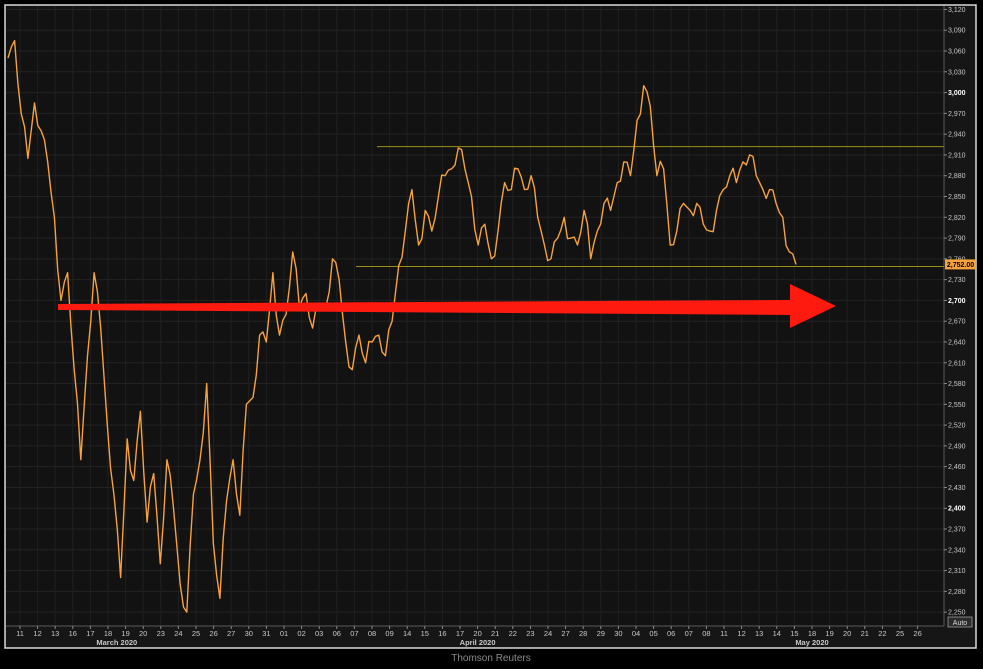 The width and height of the screenshot is (983, 669). I want to click on y-tick-label: 2,850, so click(957, 197).